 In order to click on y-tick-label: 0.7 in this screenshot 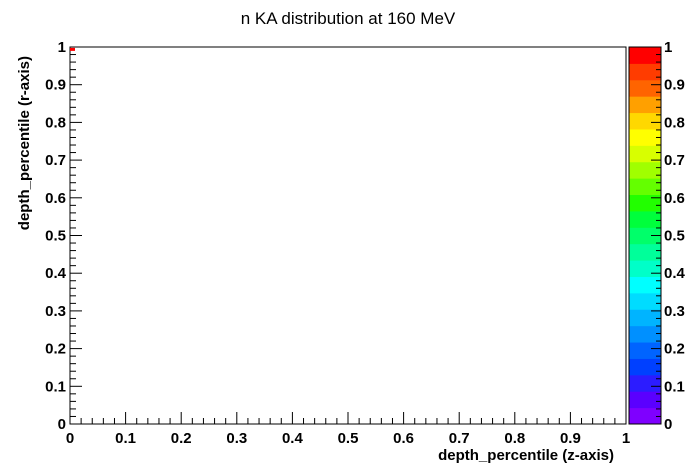, I will do `click(55, 160)`.